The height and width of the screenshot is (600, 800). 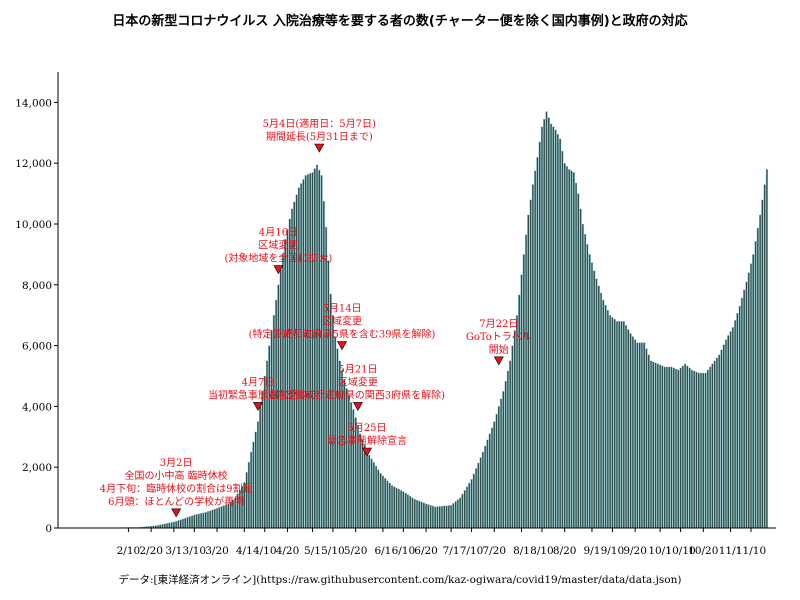 What do you see at coordinates (613, 551) in the screenshot?
I see `x-tick-label: 9/10` at bounding box center [613, 551].